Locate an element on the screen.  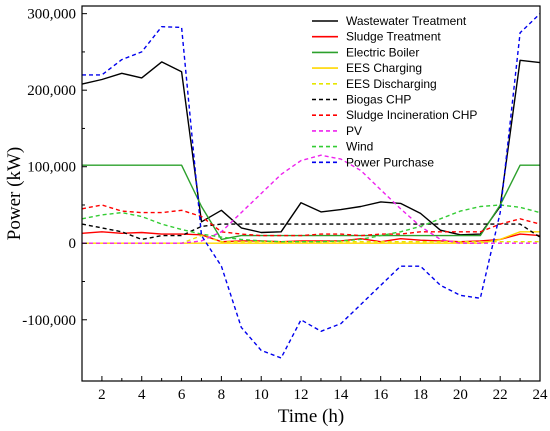
x-tick-label: 16 is located at coordinates (381, 395).